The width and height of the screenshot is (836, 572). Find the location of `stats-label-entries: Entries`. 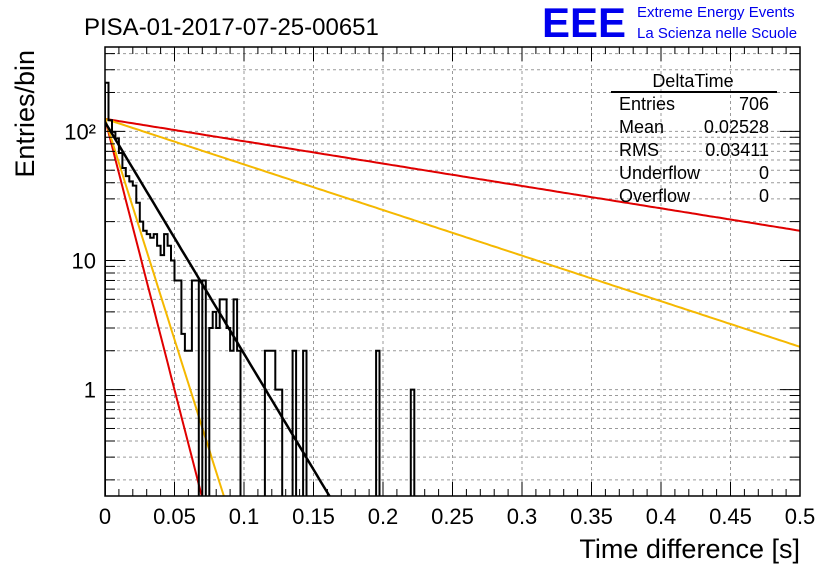

stats-label-entries: Entries is located at coordinates (647, 104).